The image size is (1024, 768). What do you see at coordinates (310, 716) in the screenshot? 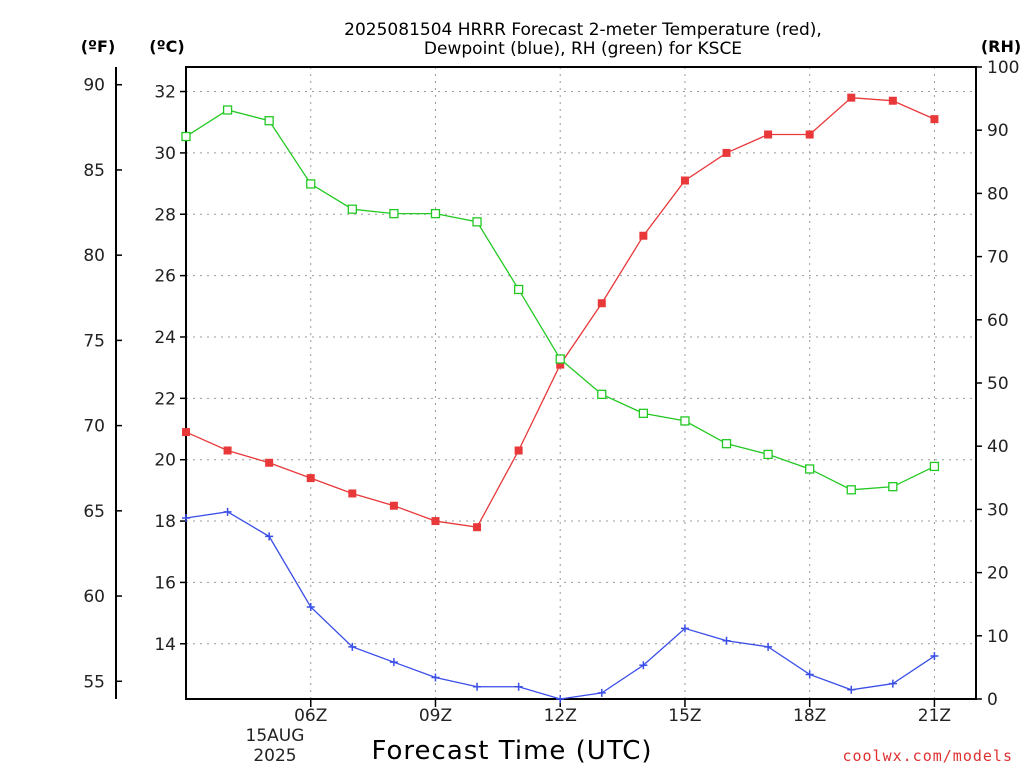
I see `x-tick-label: 06Z` at bounding box center [310, 716].